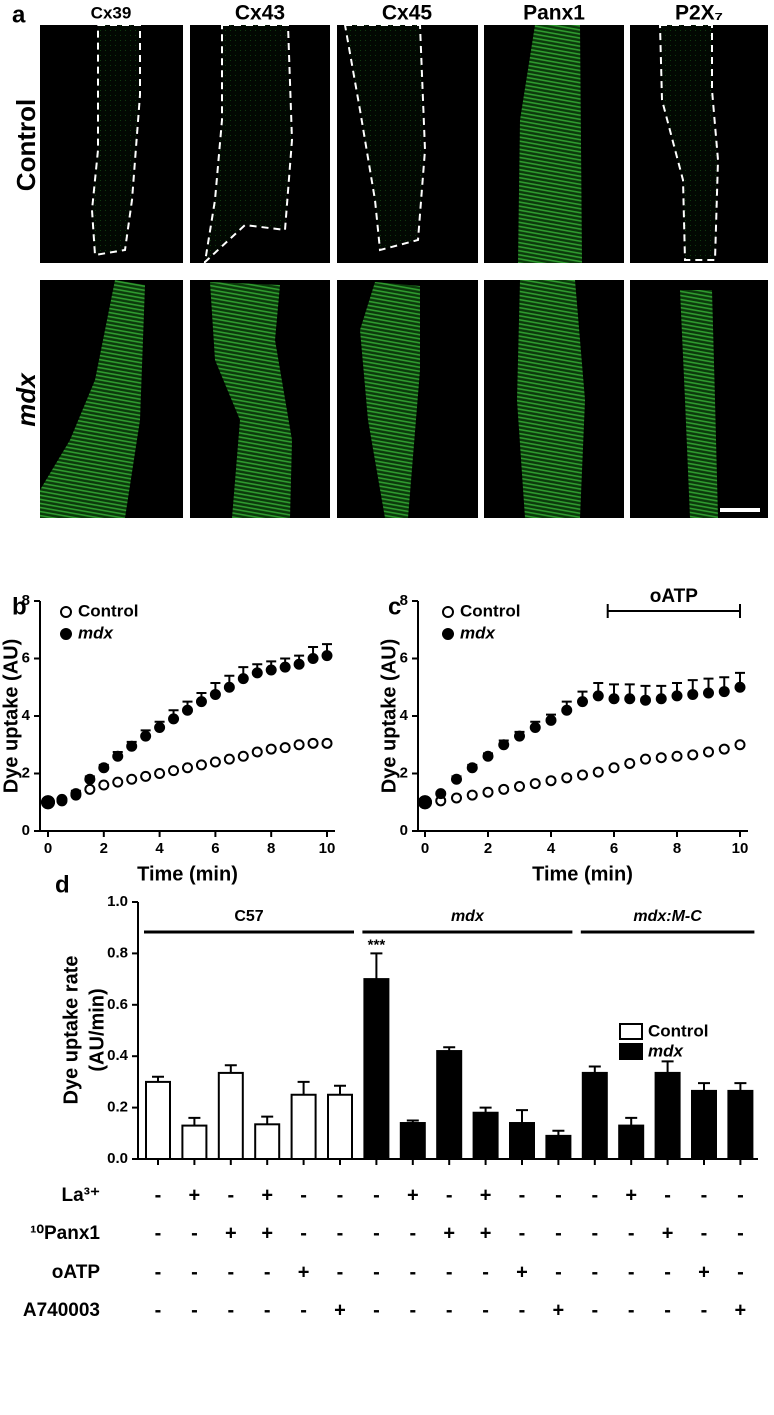  What do you see at coordinates (97, 1029) in the screenshot?
I see `y-axis-label: (AU/min)` at bounding box center [97, 1029].